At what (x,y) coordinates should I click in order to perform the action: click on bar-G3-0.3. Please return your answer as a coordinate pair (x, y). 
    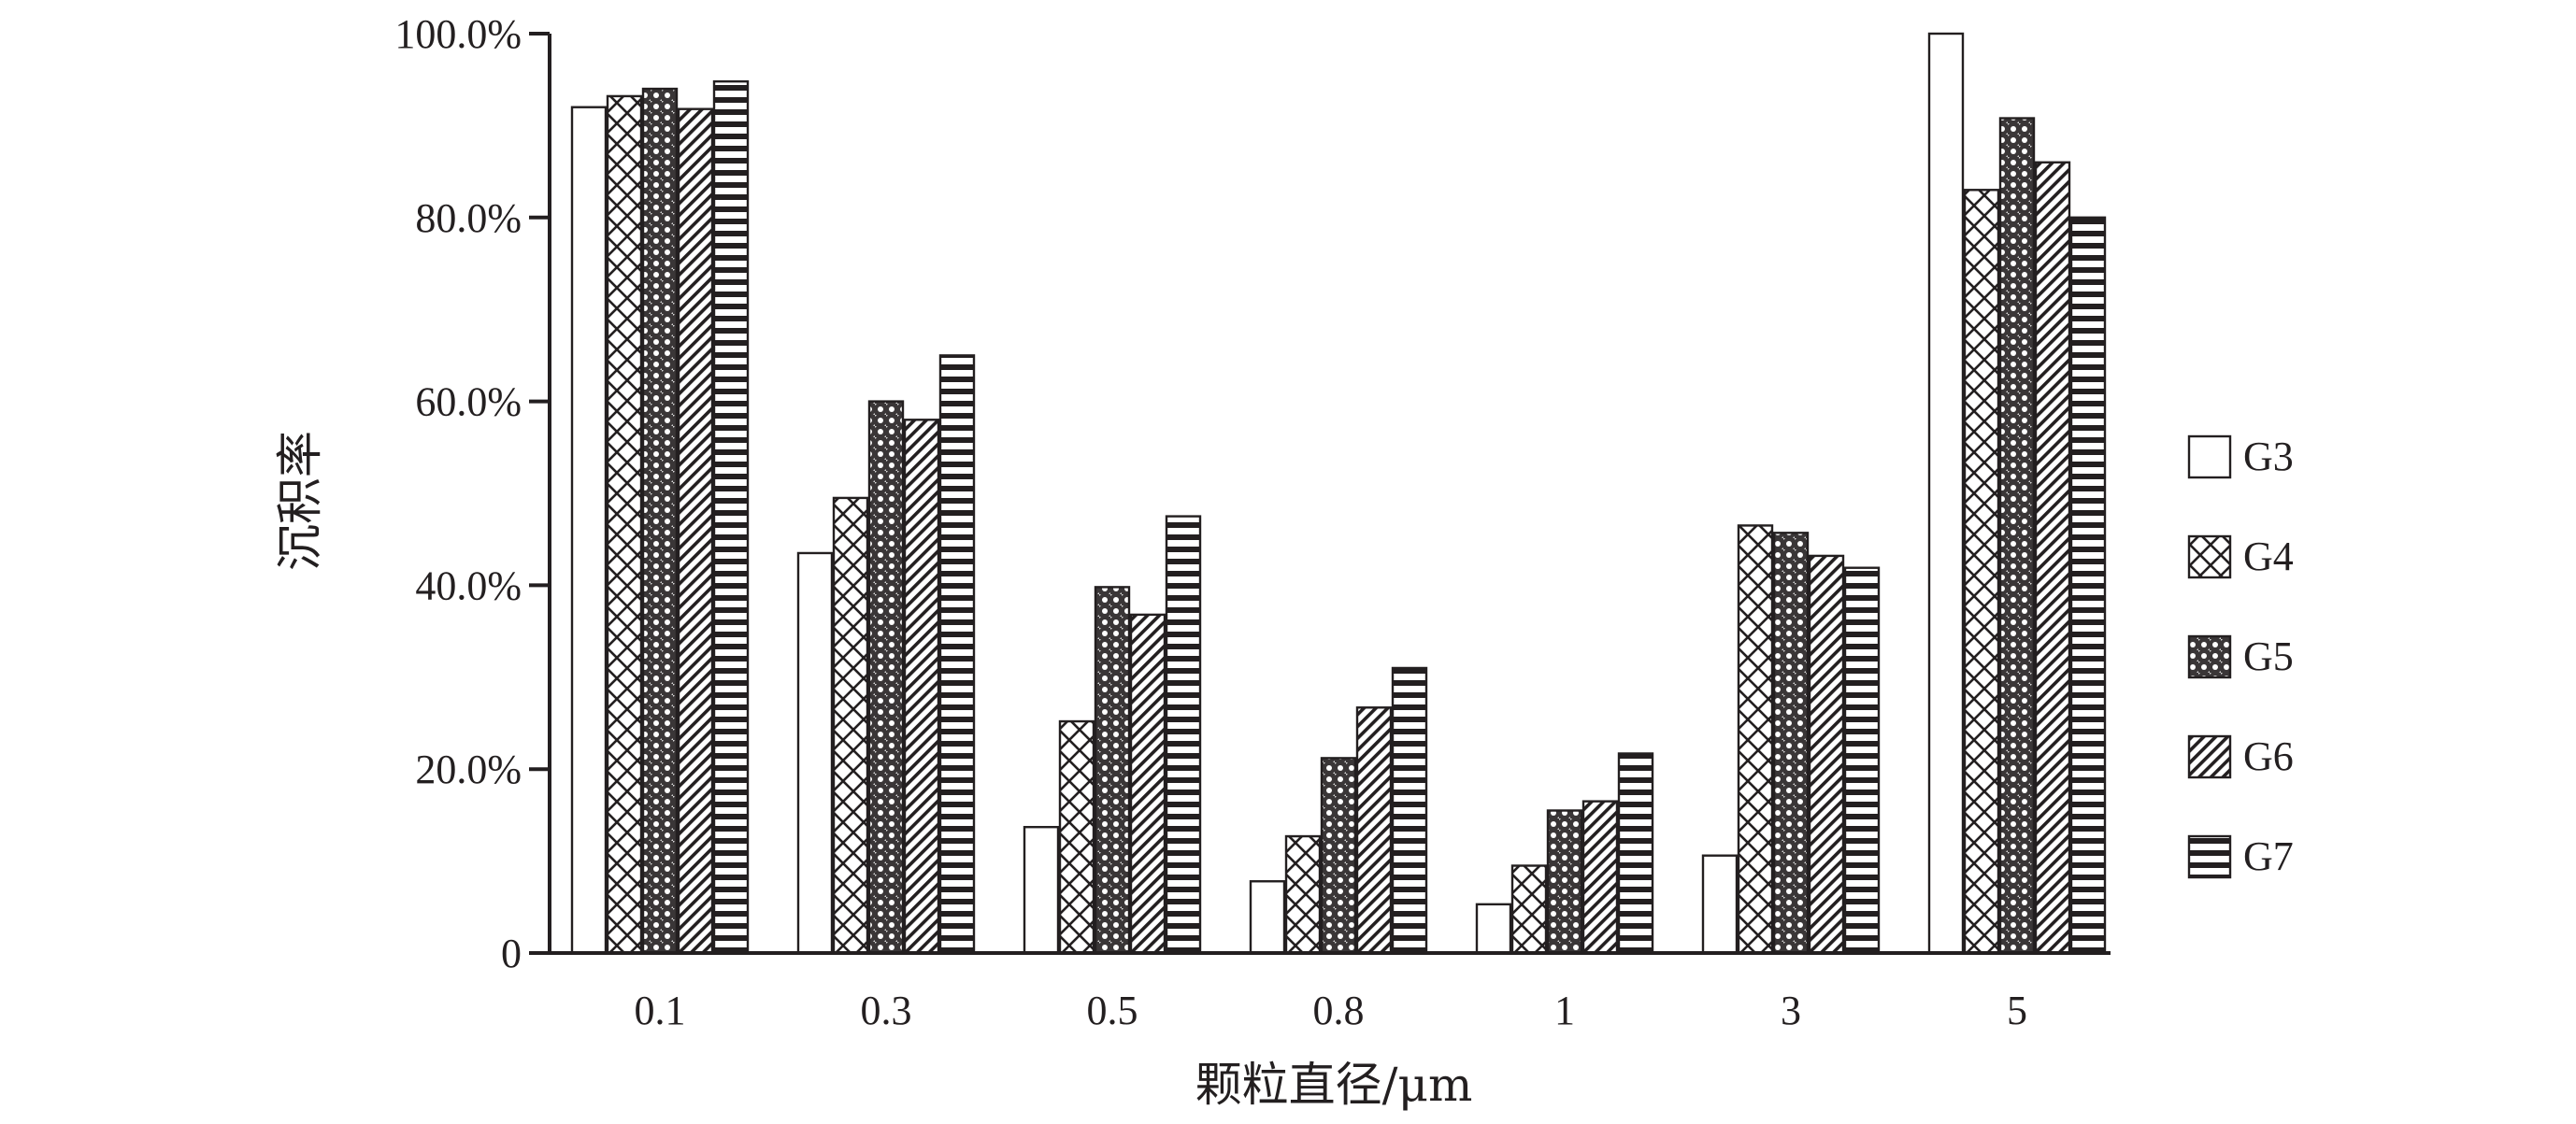
    Looking at the image, I should click on (815, 753).